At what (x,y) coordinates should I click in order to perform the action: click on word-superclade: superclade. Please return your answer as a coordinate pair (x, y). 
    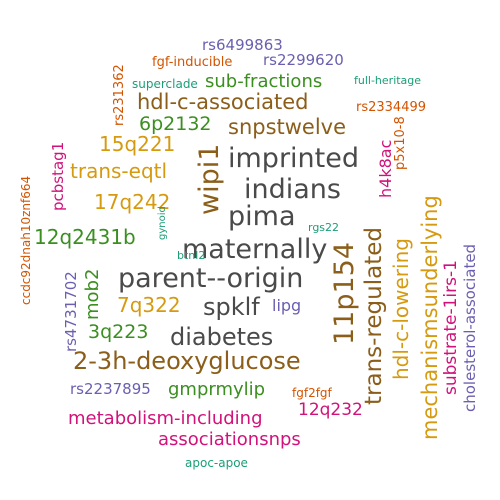
    Looking at the image, I should click on (165, 84).